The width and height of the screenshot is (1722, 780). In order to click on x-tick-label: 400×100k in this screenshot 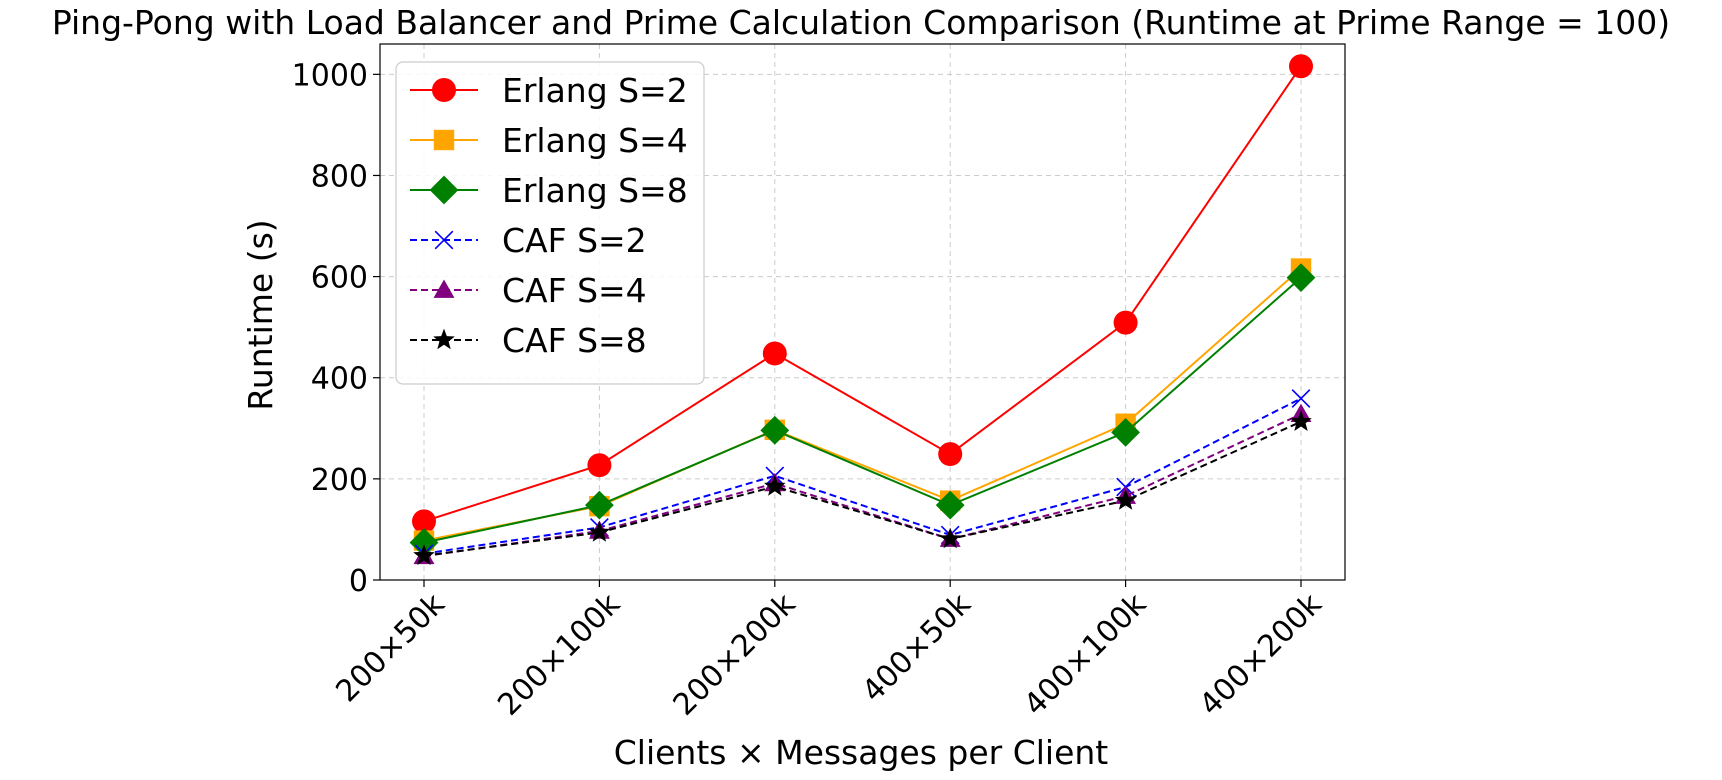, I will do `click(1085, 654)`.